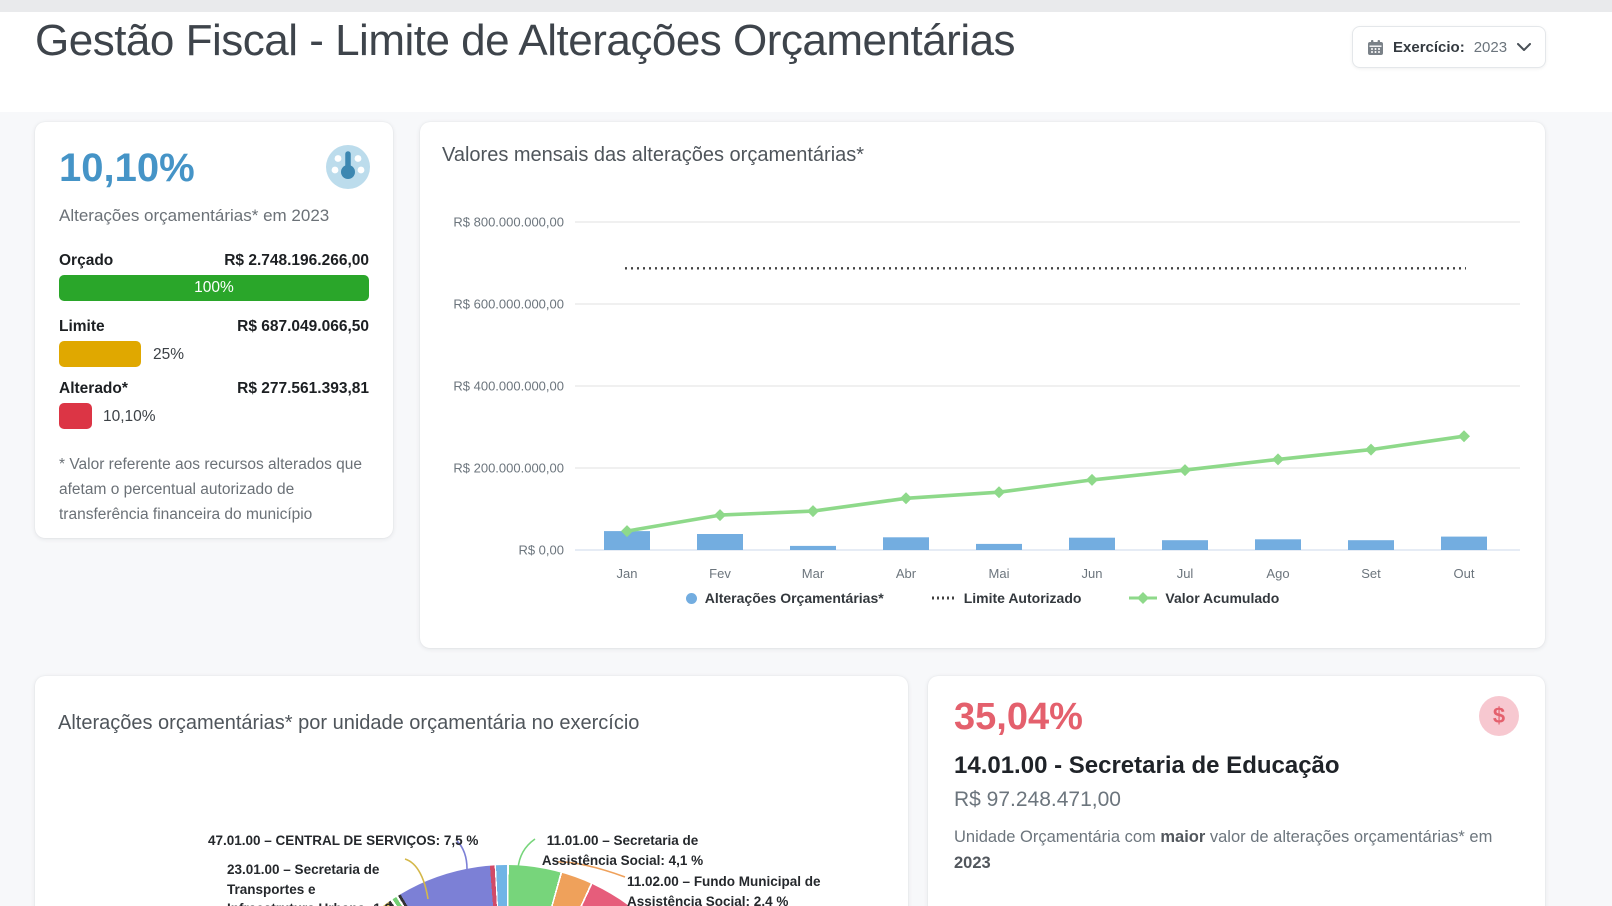 This screenshot has width=1612, height=906. Describe the element at coordinates (1183, 837) in the screenshot. I see `desc-bold-maior: maior` at that location.